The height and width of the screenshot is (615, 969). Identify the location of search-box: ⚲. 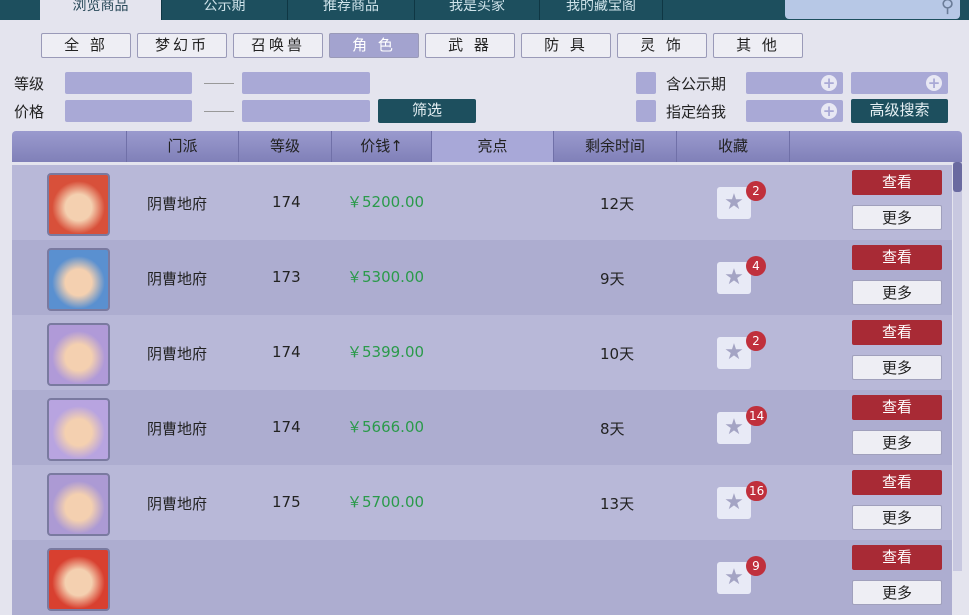
(872, 9).